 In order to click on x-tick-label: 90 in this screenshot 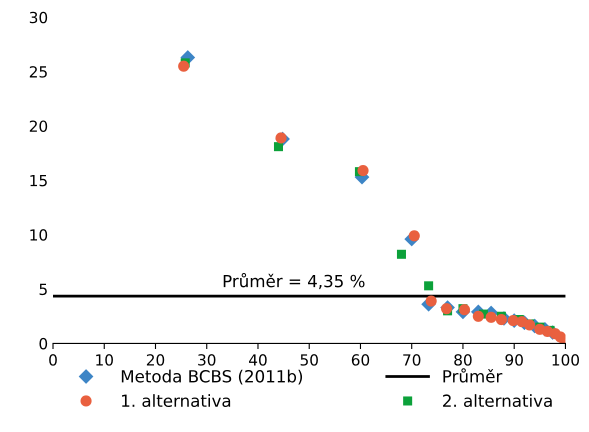, I will do `click(514, 360)`.